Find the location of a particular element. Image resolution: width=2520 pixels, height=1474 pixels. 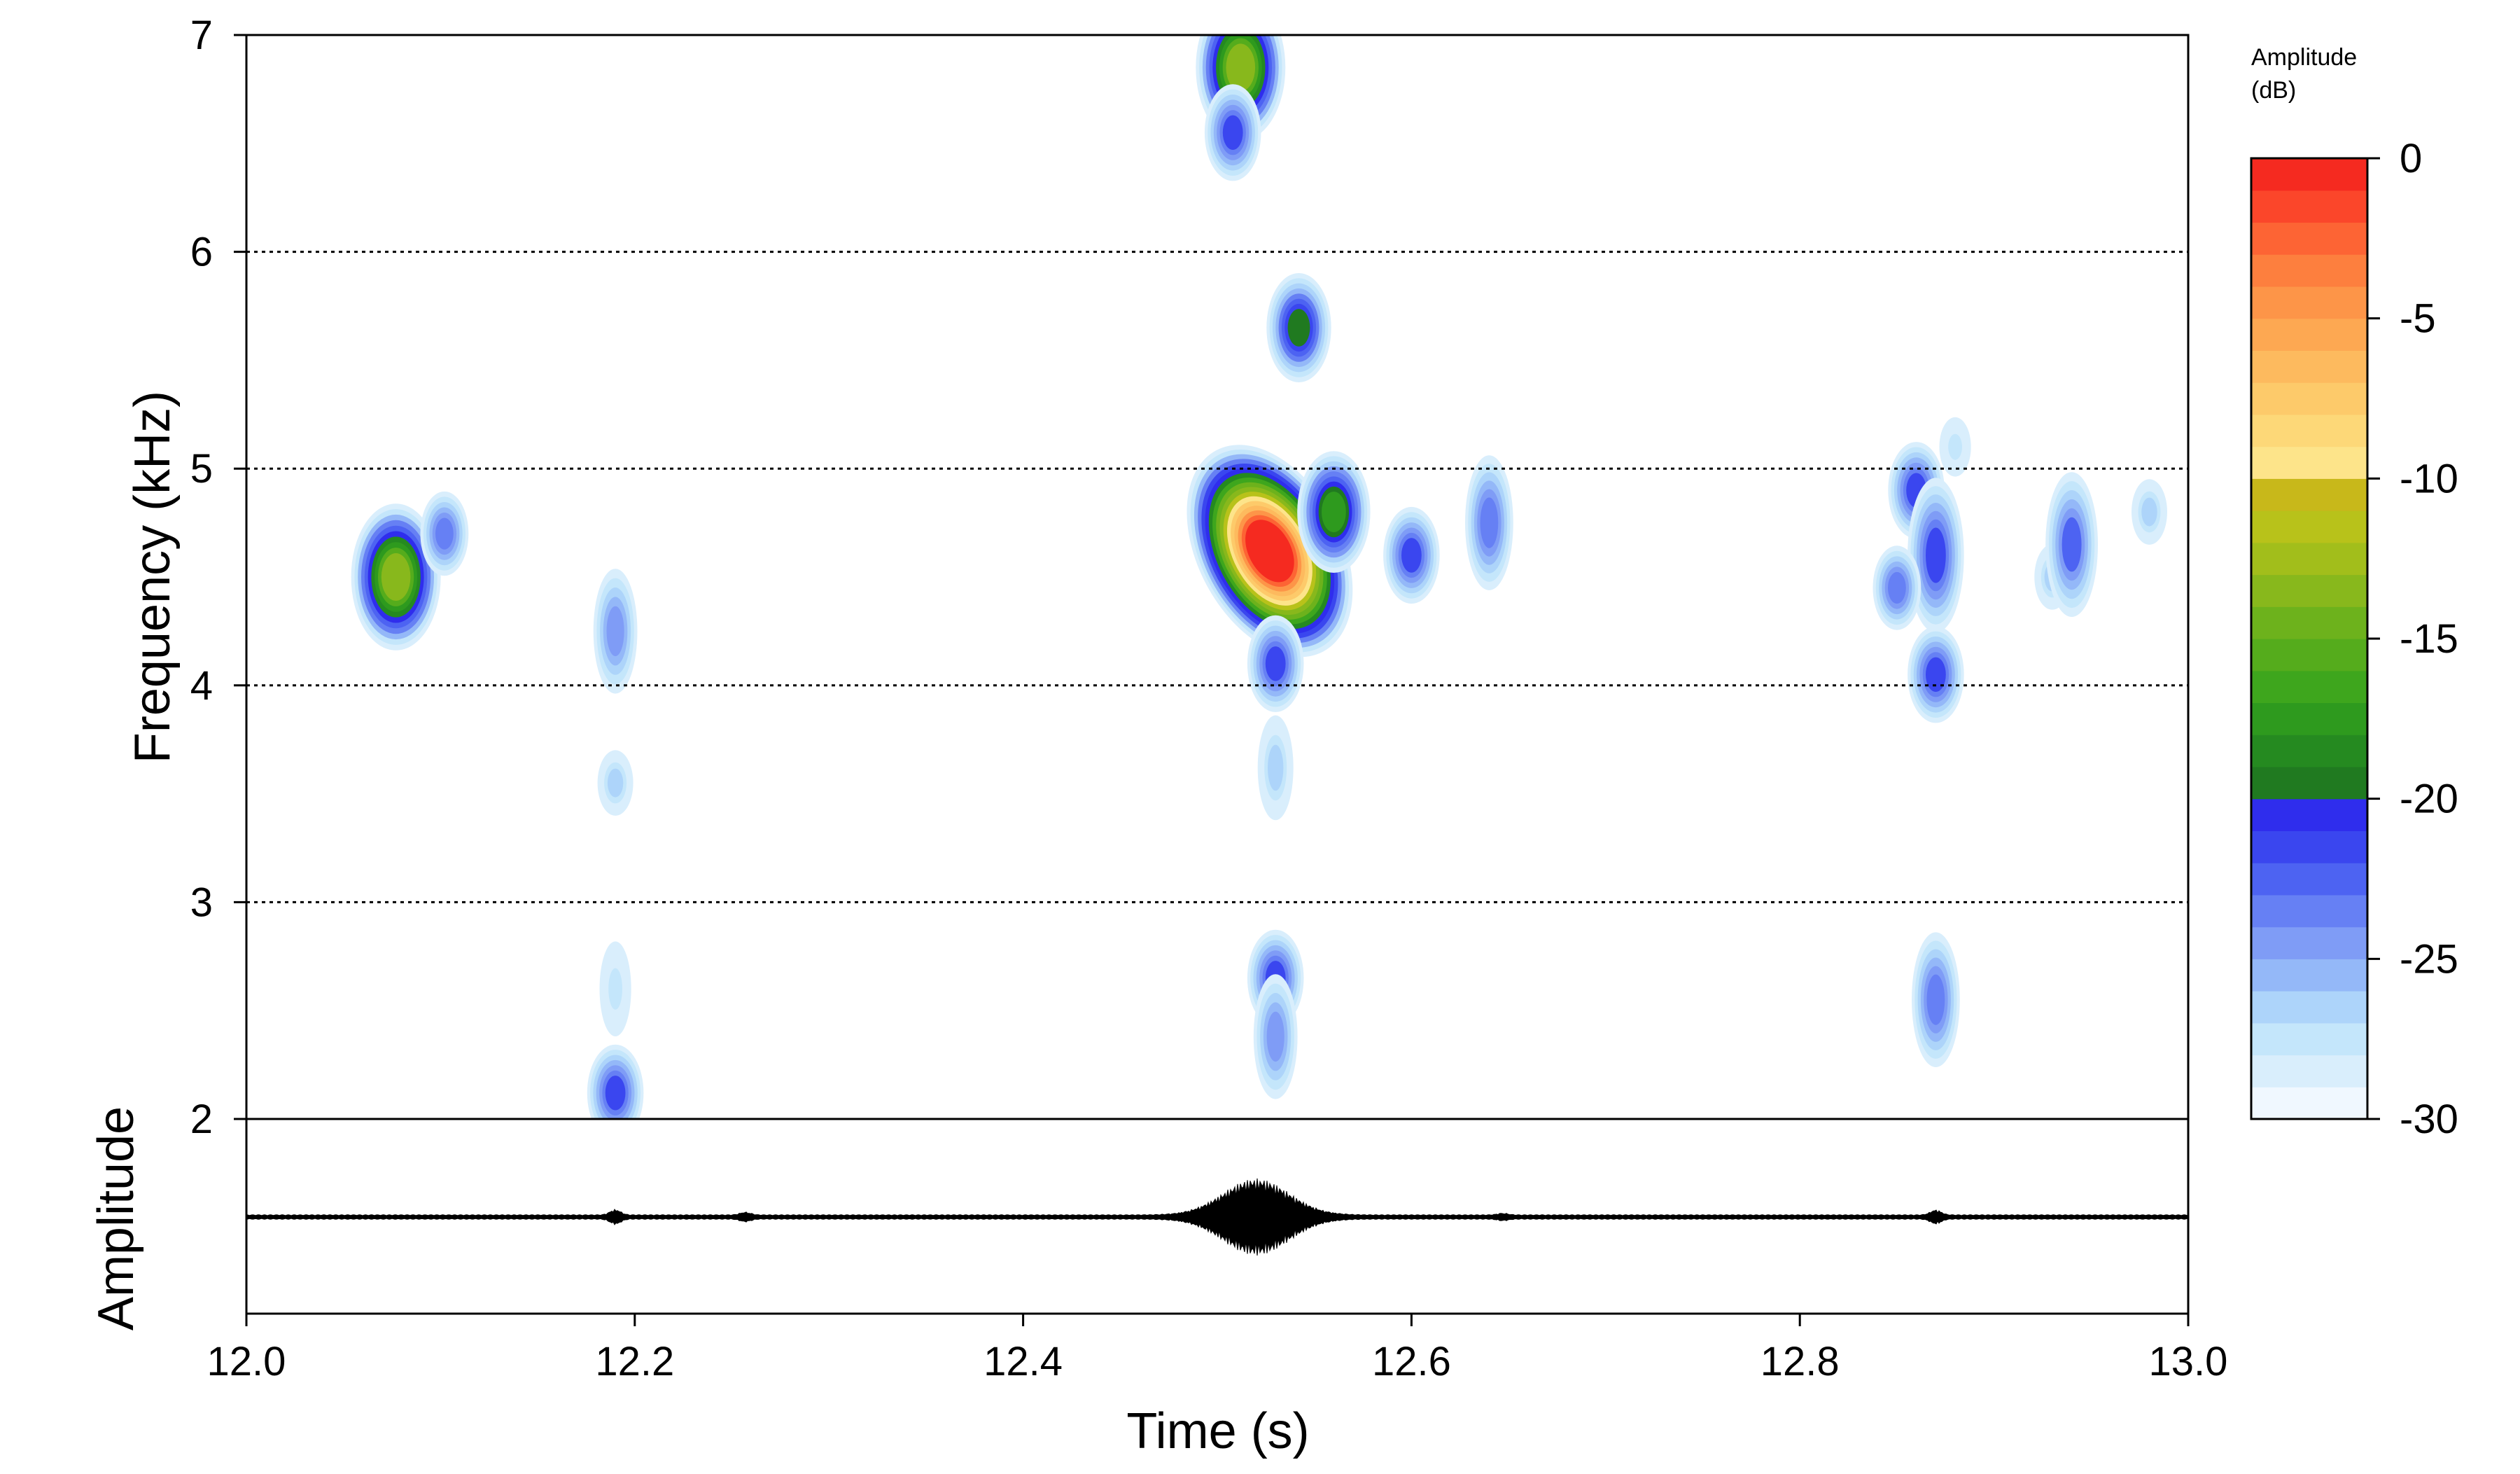

colorbar-title-line1: Amplitude is located at coordinates (2304, 58).